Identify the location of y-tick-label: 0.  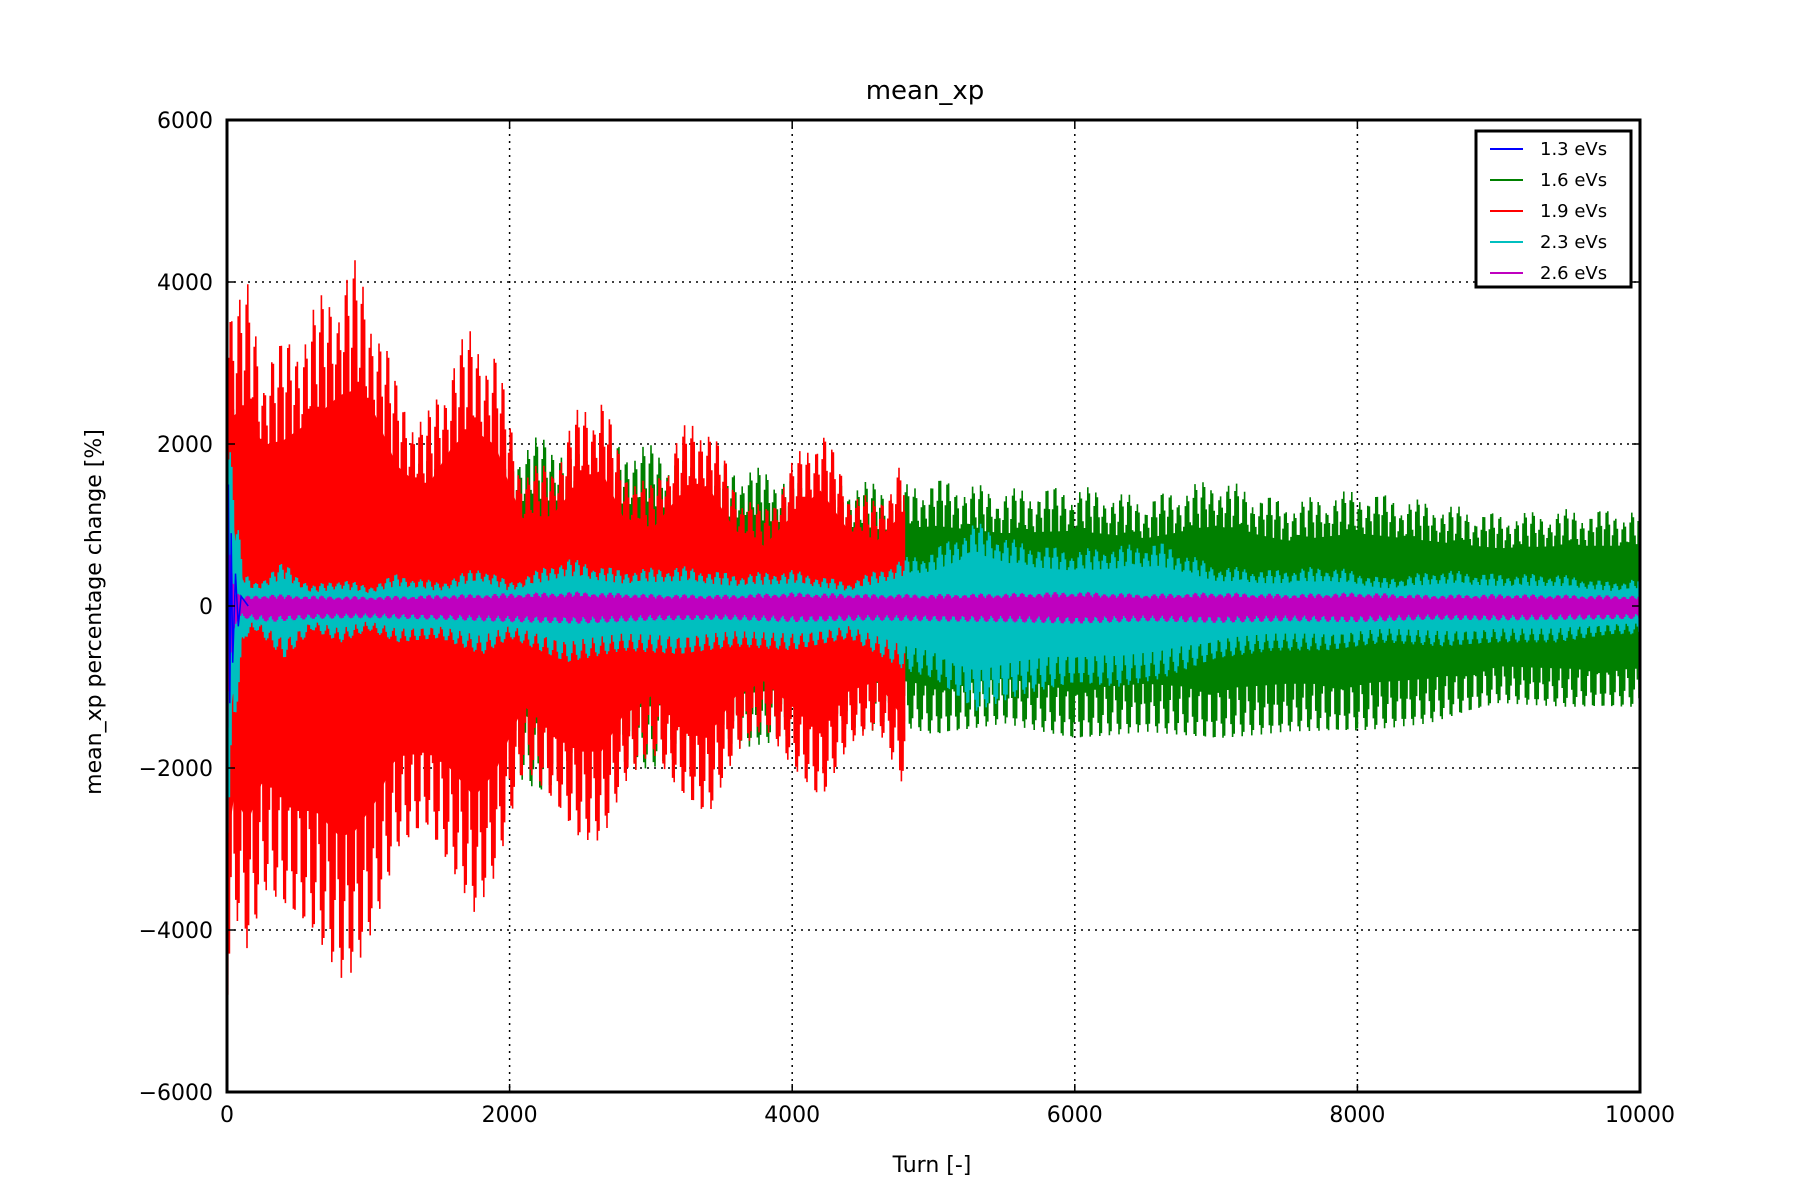
(206, 607).